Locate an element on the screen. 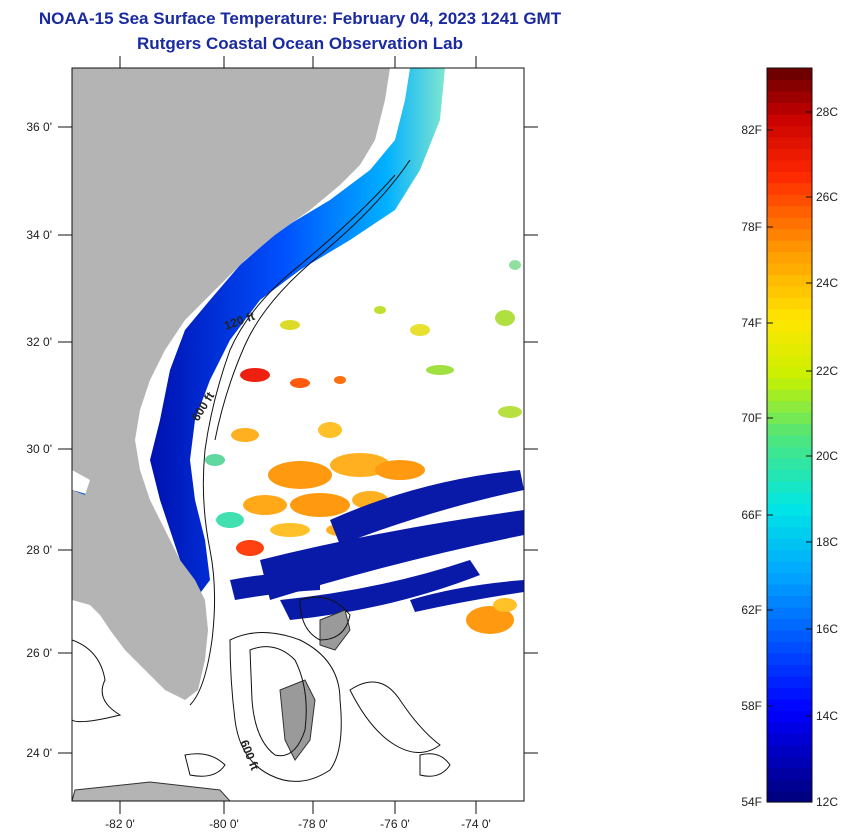 Image resolution: width=849 pixels, height=832 pixels. colorbar-f-label: 82F is located at coordinates (751, 130).